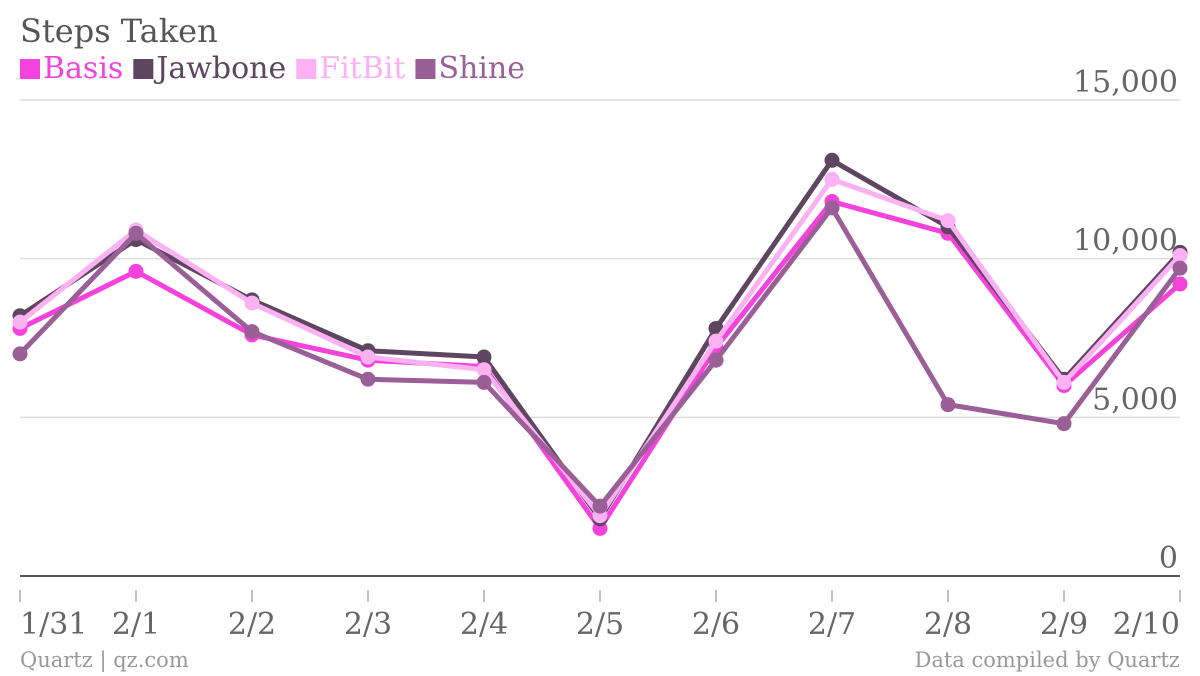  Describe the element at coordinates (1125, 241) in the screenshot. I see `y-tick-label: 10,000` at that location.